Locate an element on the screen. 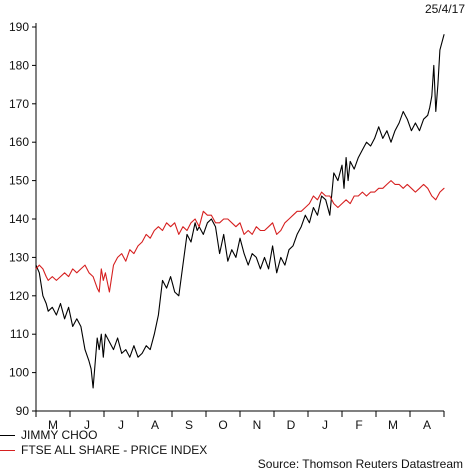 This screenshot has width=475, height=476. legend-swatch-red is located at coordinates (7, 450).